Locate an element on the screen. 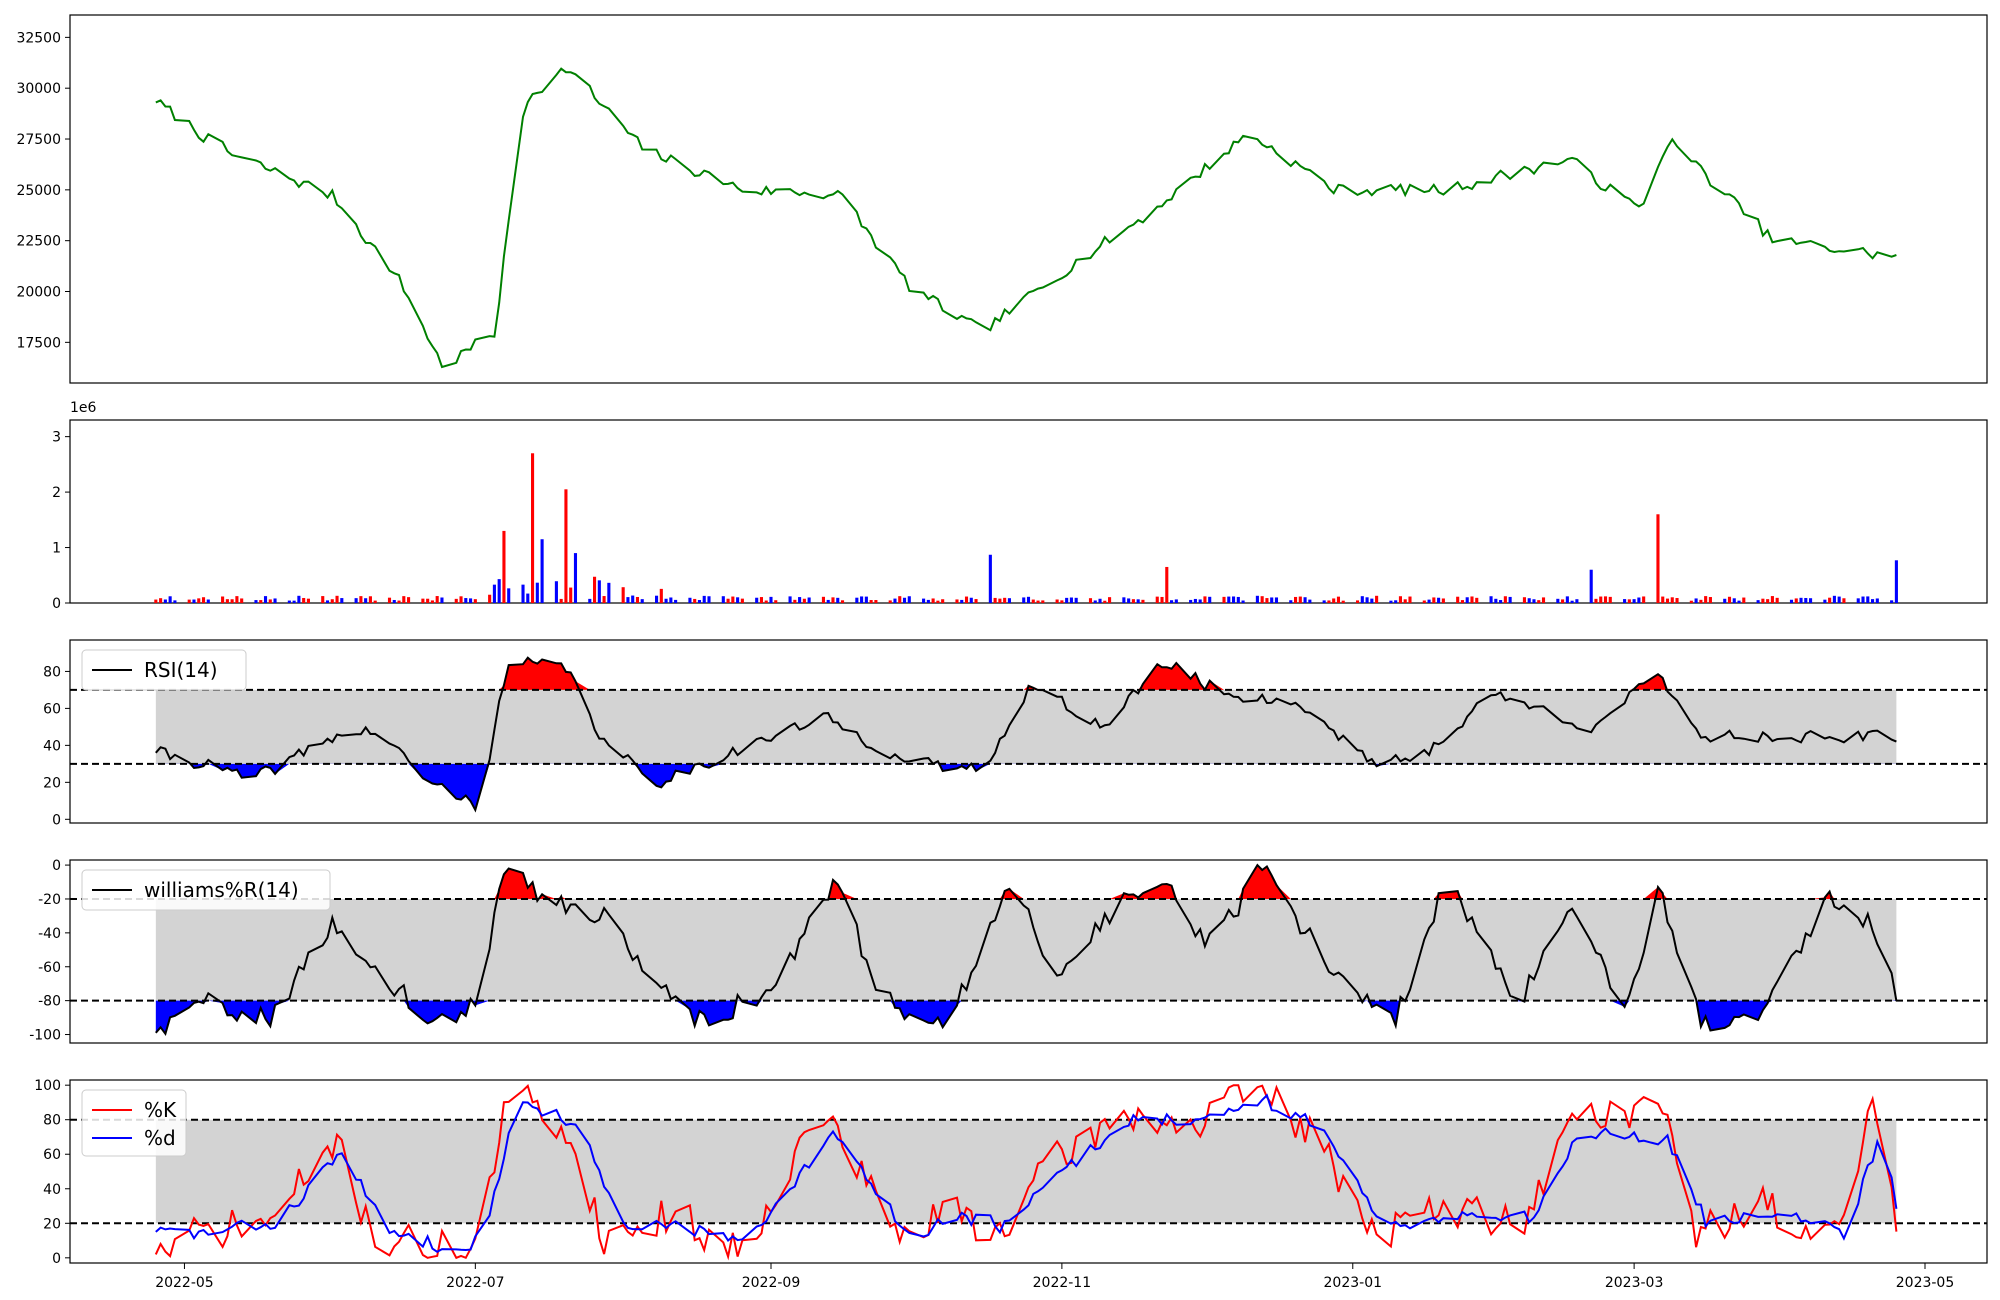  y-tick-label: 17500 is located at coordinates (38, 343).